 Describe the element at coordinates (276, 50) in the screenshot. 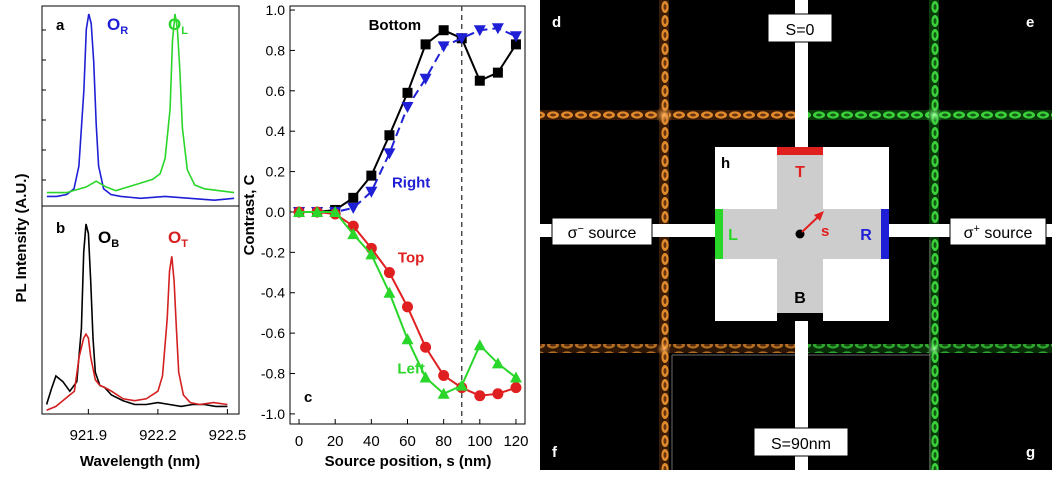

I see `c-ytick-label: 0.8` at that location.